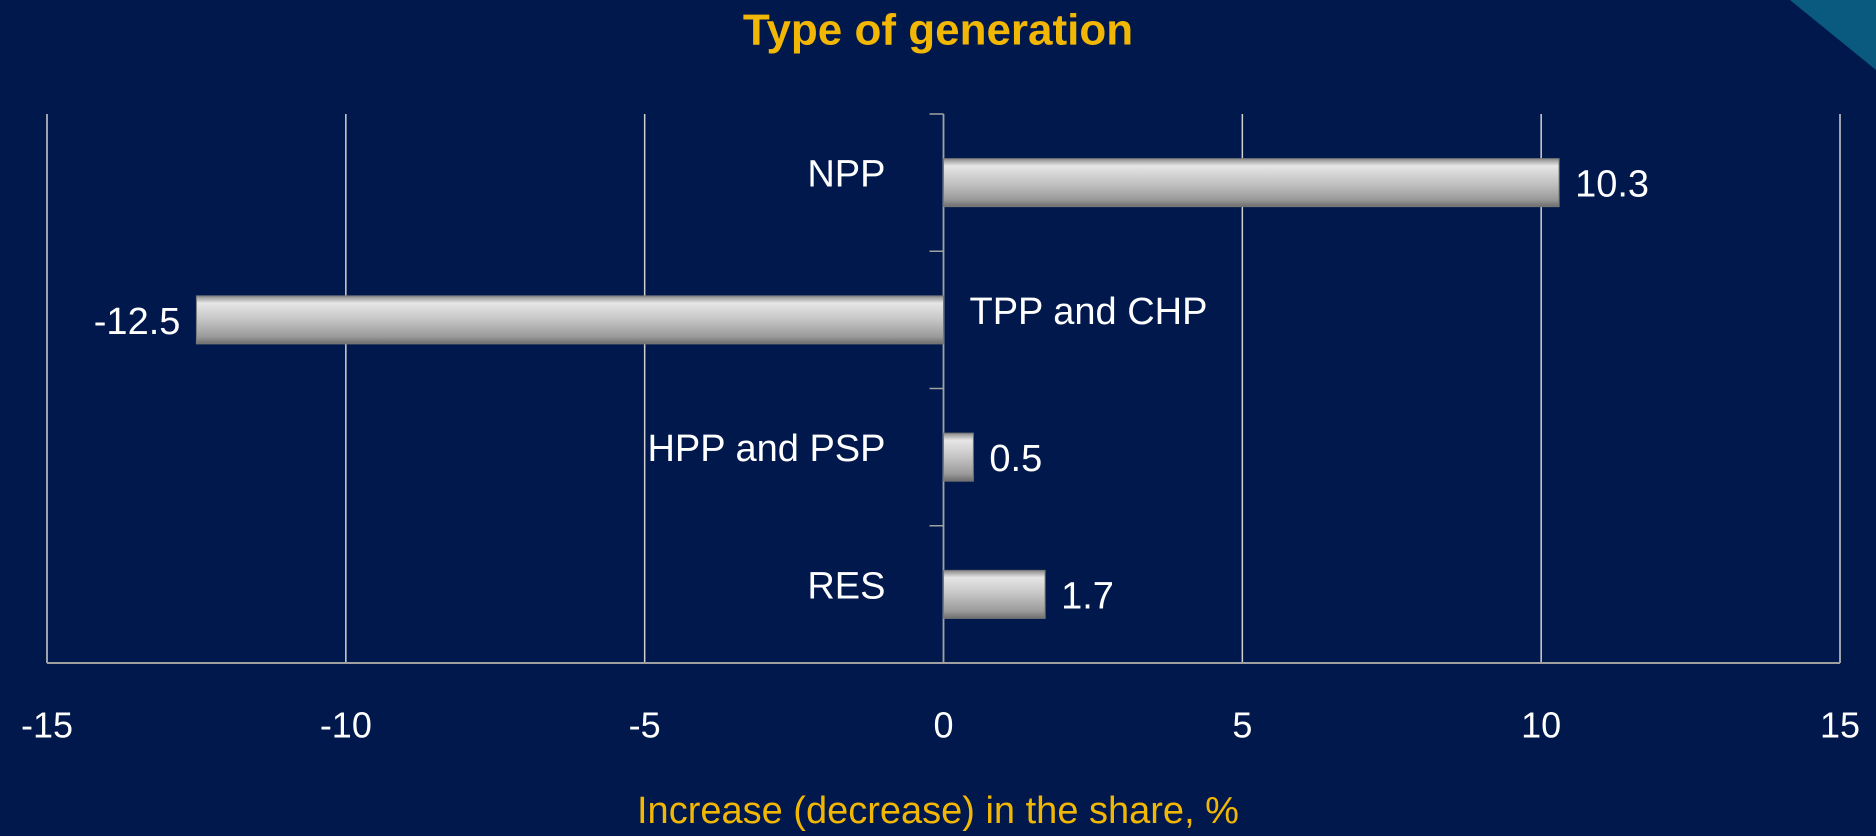  What do you see at coordinates (1541, 725) in the screenshot?
I see `x-tick-label: 10` at bounding box center [1541, 725].